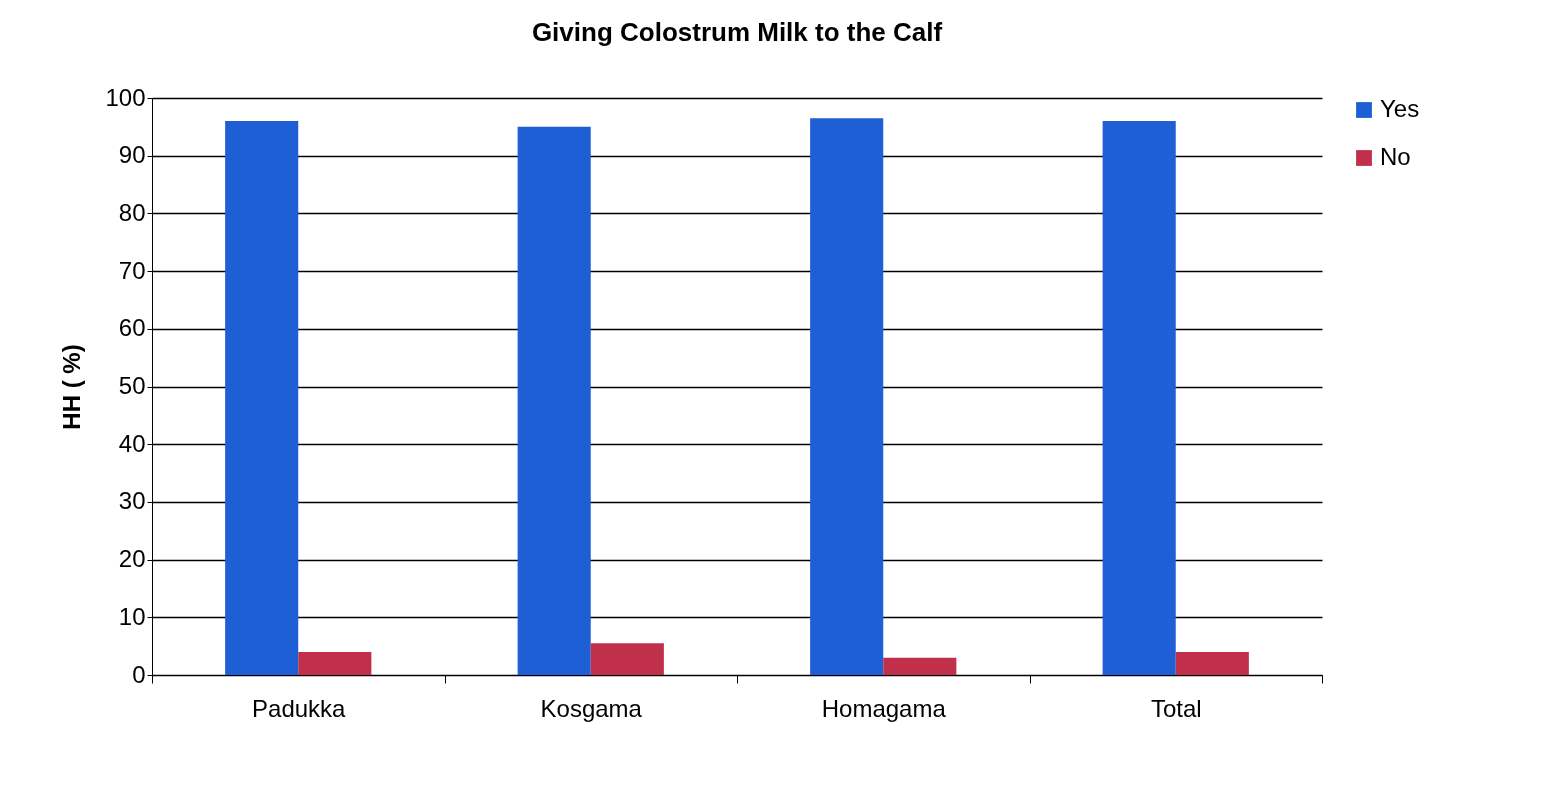  I want to click on y-tick-label: 0, so click(139, 674).